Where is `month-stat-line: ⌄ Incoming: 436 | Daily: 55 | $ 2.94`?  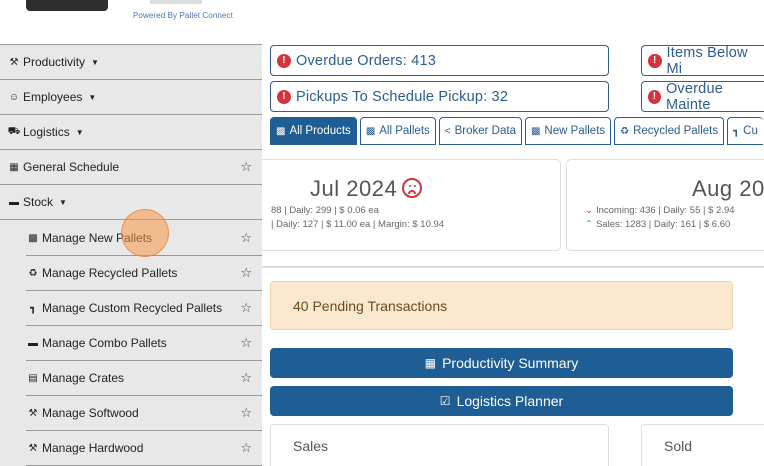 month-stat-line: ⌄ Incoming: 436 | Daily: 55 | $ 2.94 is located at coordinates (660, 210).